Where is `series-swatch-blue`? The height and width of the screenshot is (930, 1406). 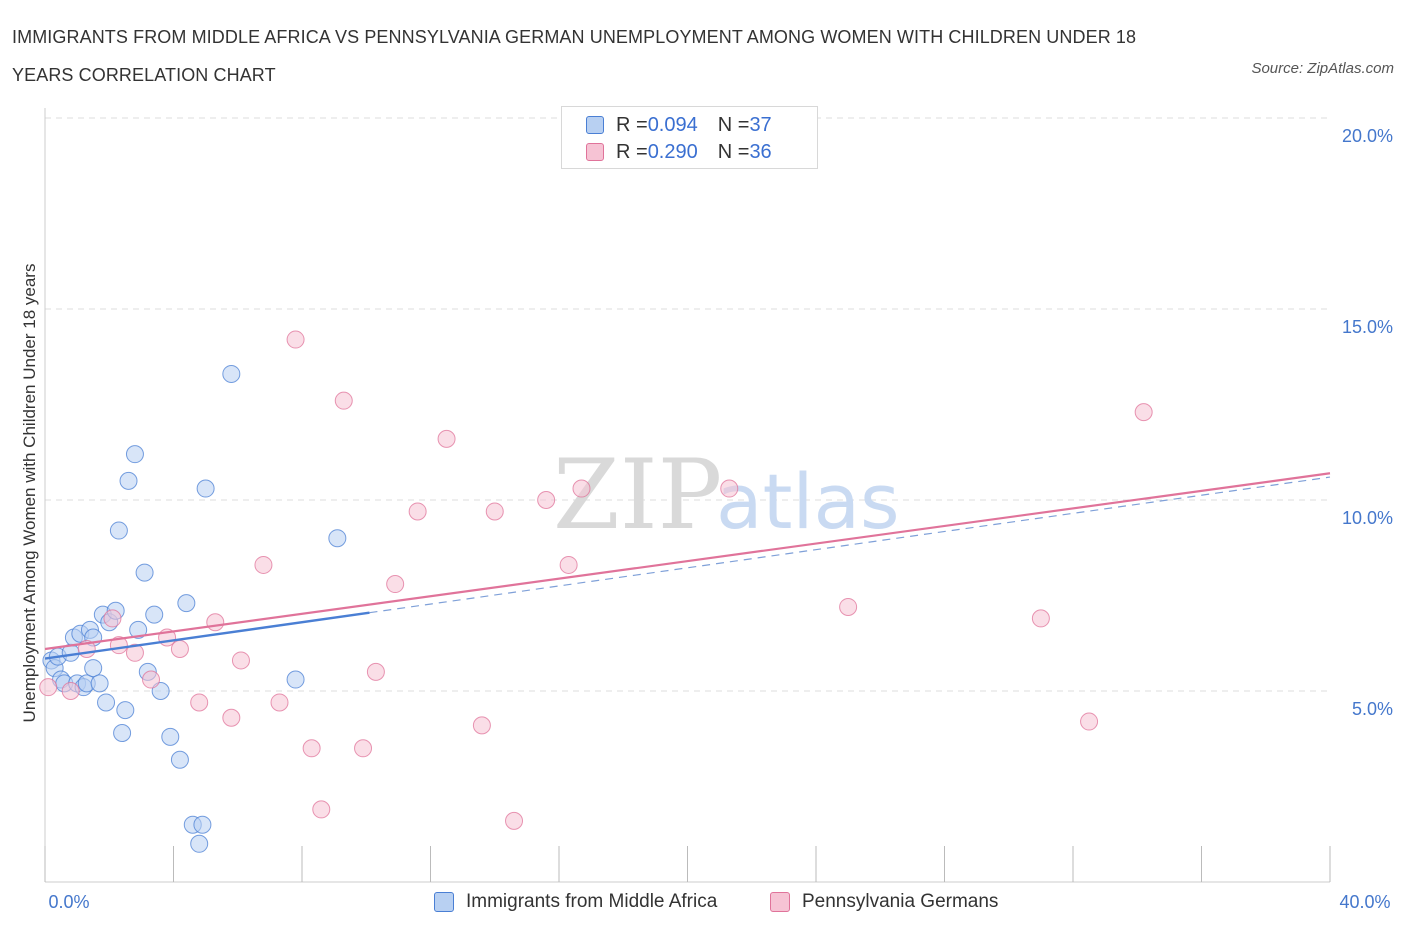 series-swatch-blue is located at coordinates (444, 902).